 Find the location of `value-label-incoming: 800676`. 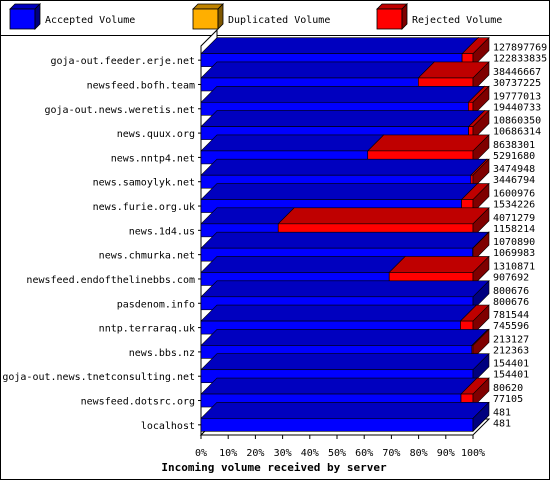

value-label-incoming: 800676 is located at coordinates (511, 291).